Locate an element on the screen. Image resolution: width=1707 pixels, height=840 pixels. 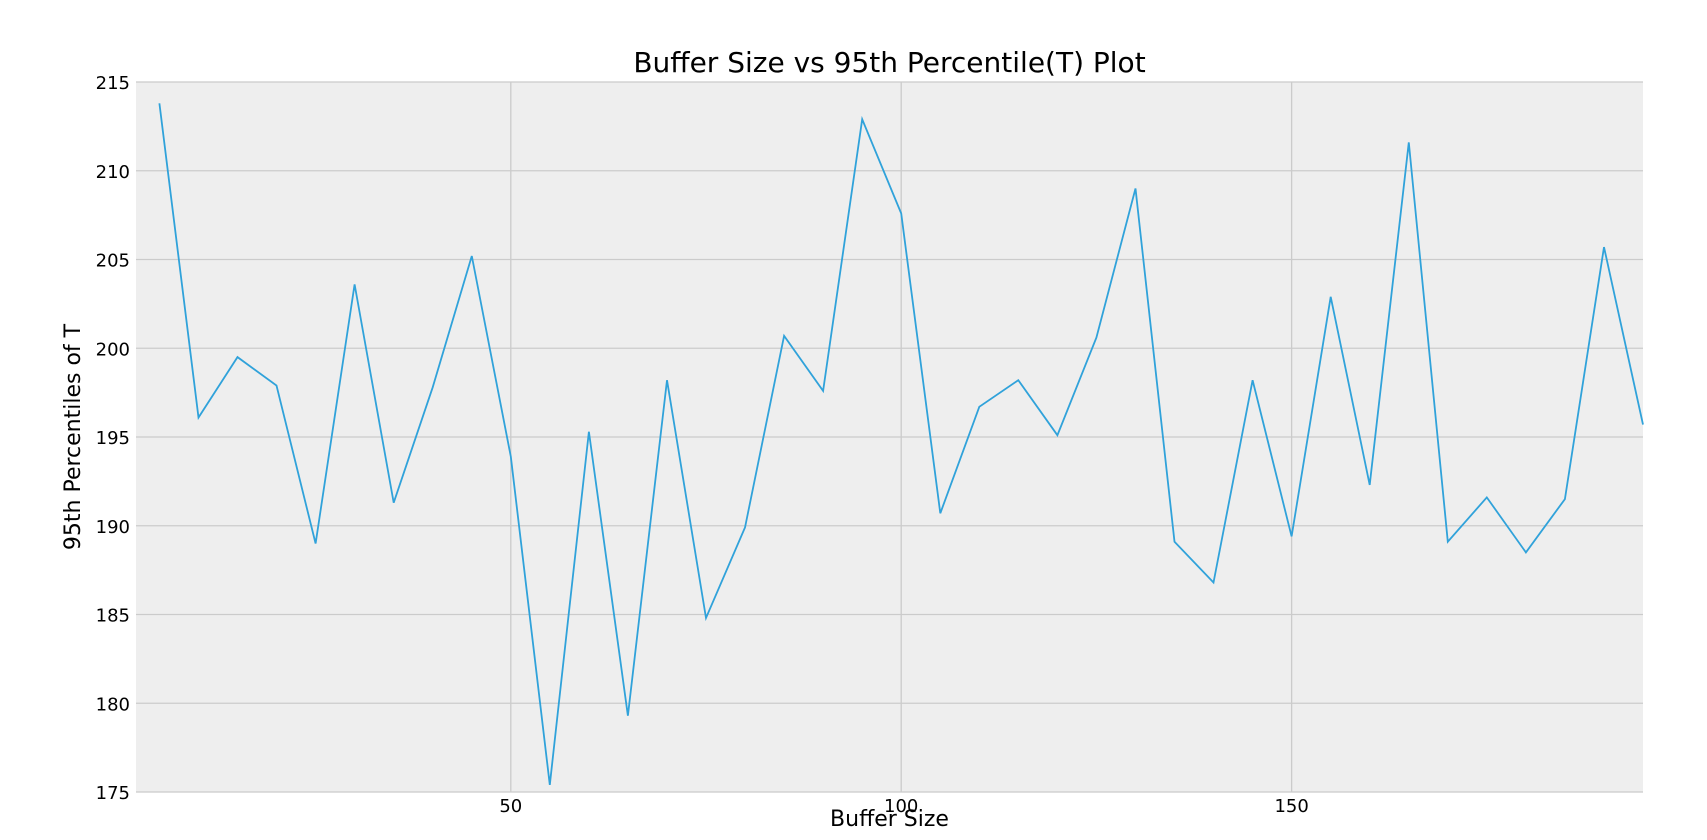
y-tick-label: 210 is located at coordinates (113, 172).